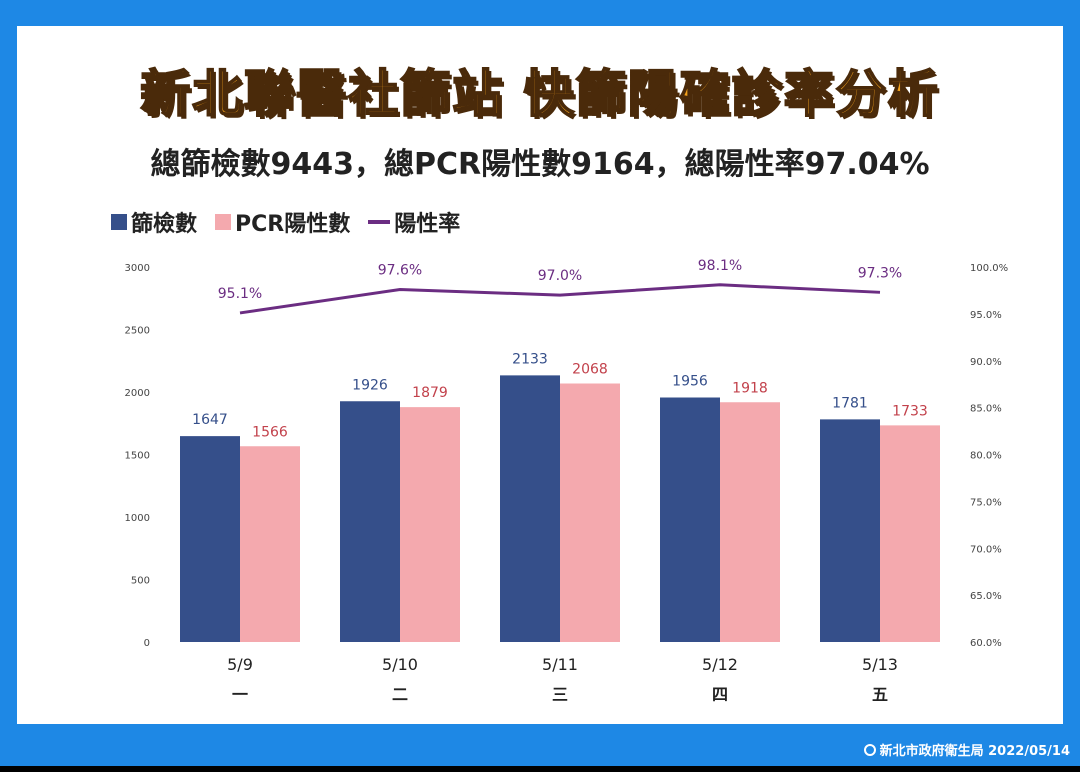 The height and width of the screenshot is (772, 1080). I want to click on bar-label-screen: 1956, so click(690, 382).